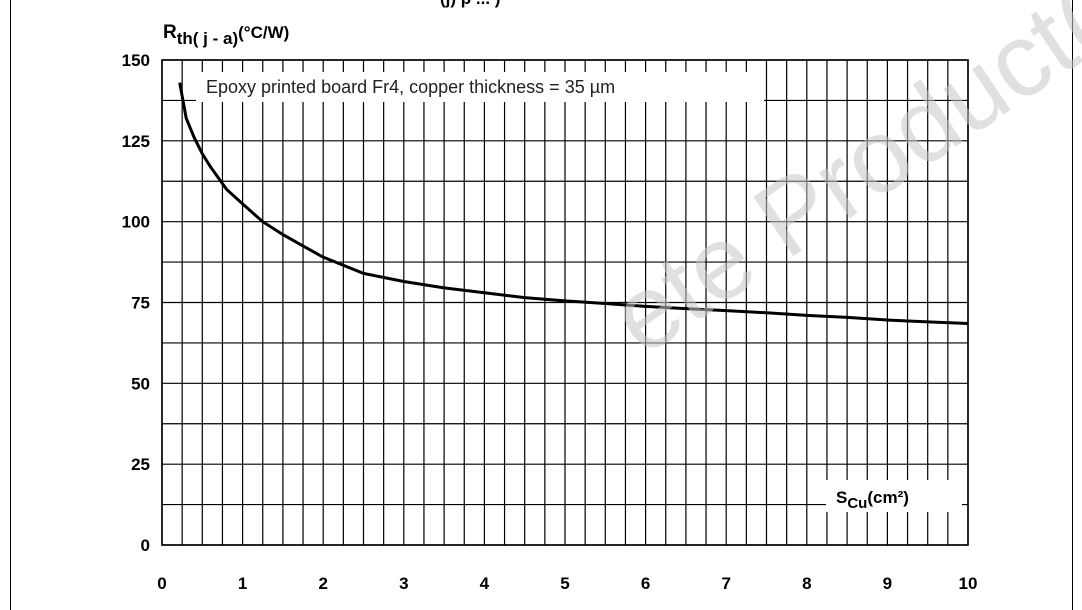 This screenshot has height=610, width=1082. I want to click on y-axis-label: Rth( j - a)(°C/W), so click(226, 35).